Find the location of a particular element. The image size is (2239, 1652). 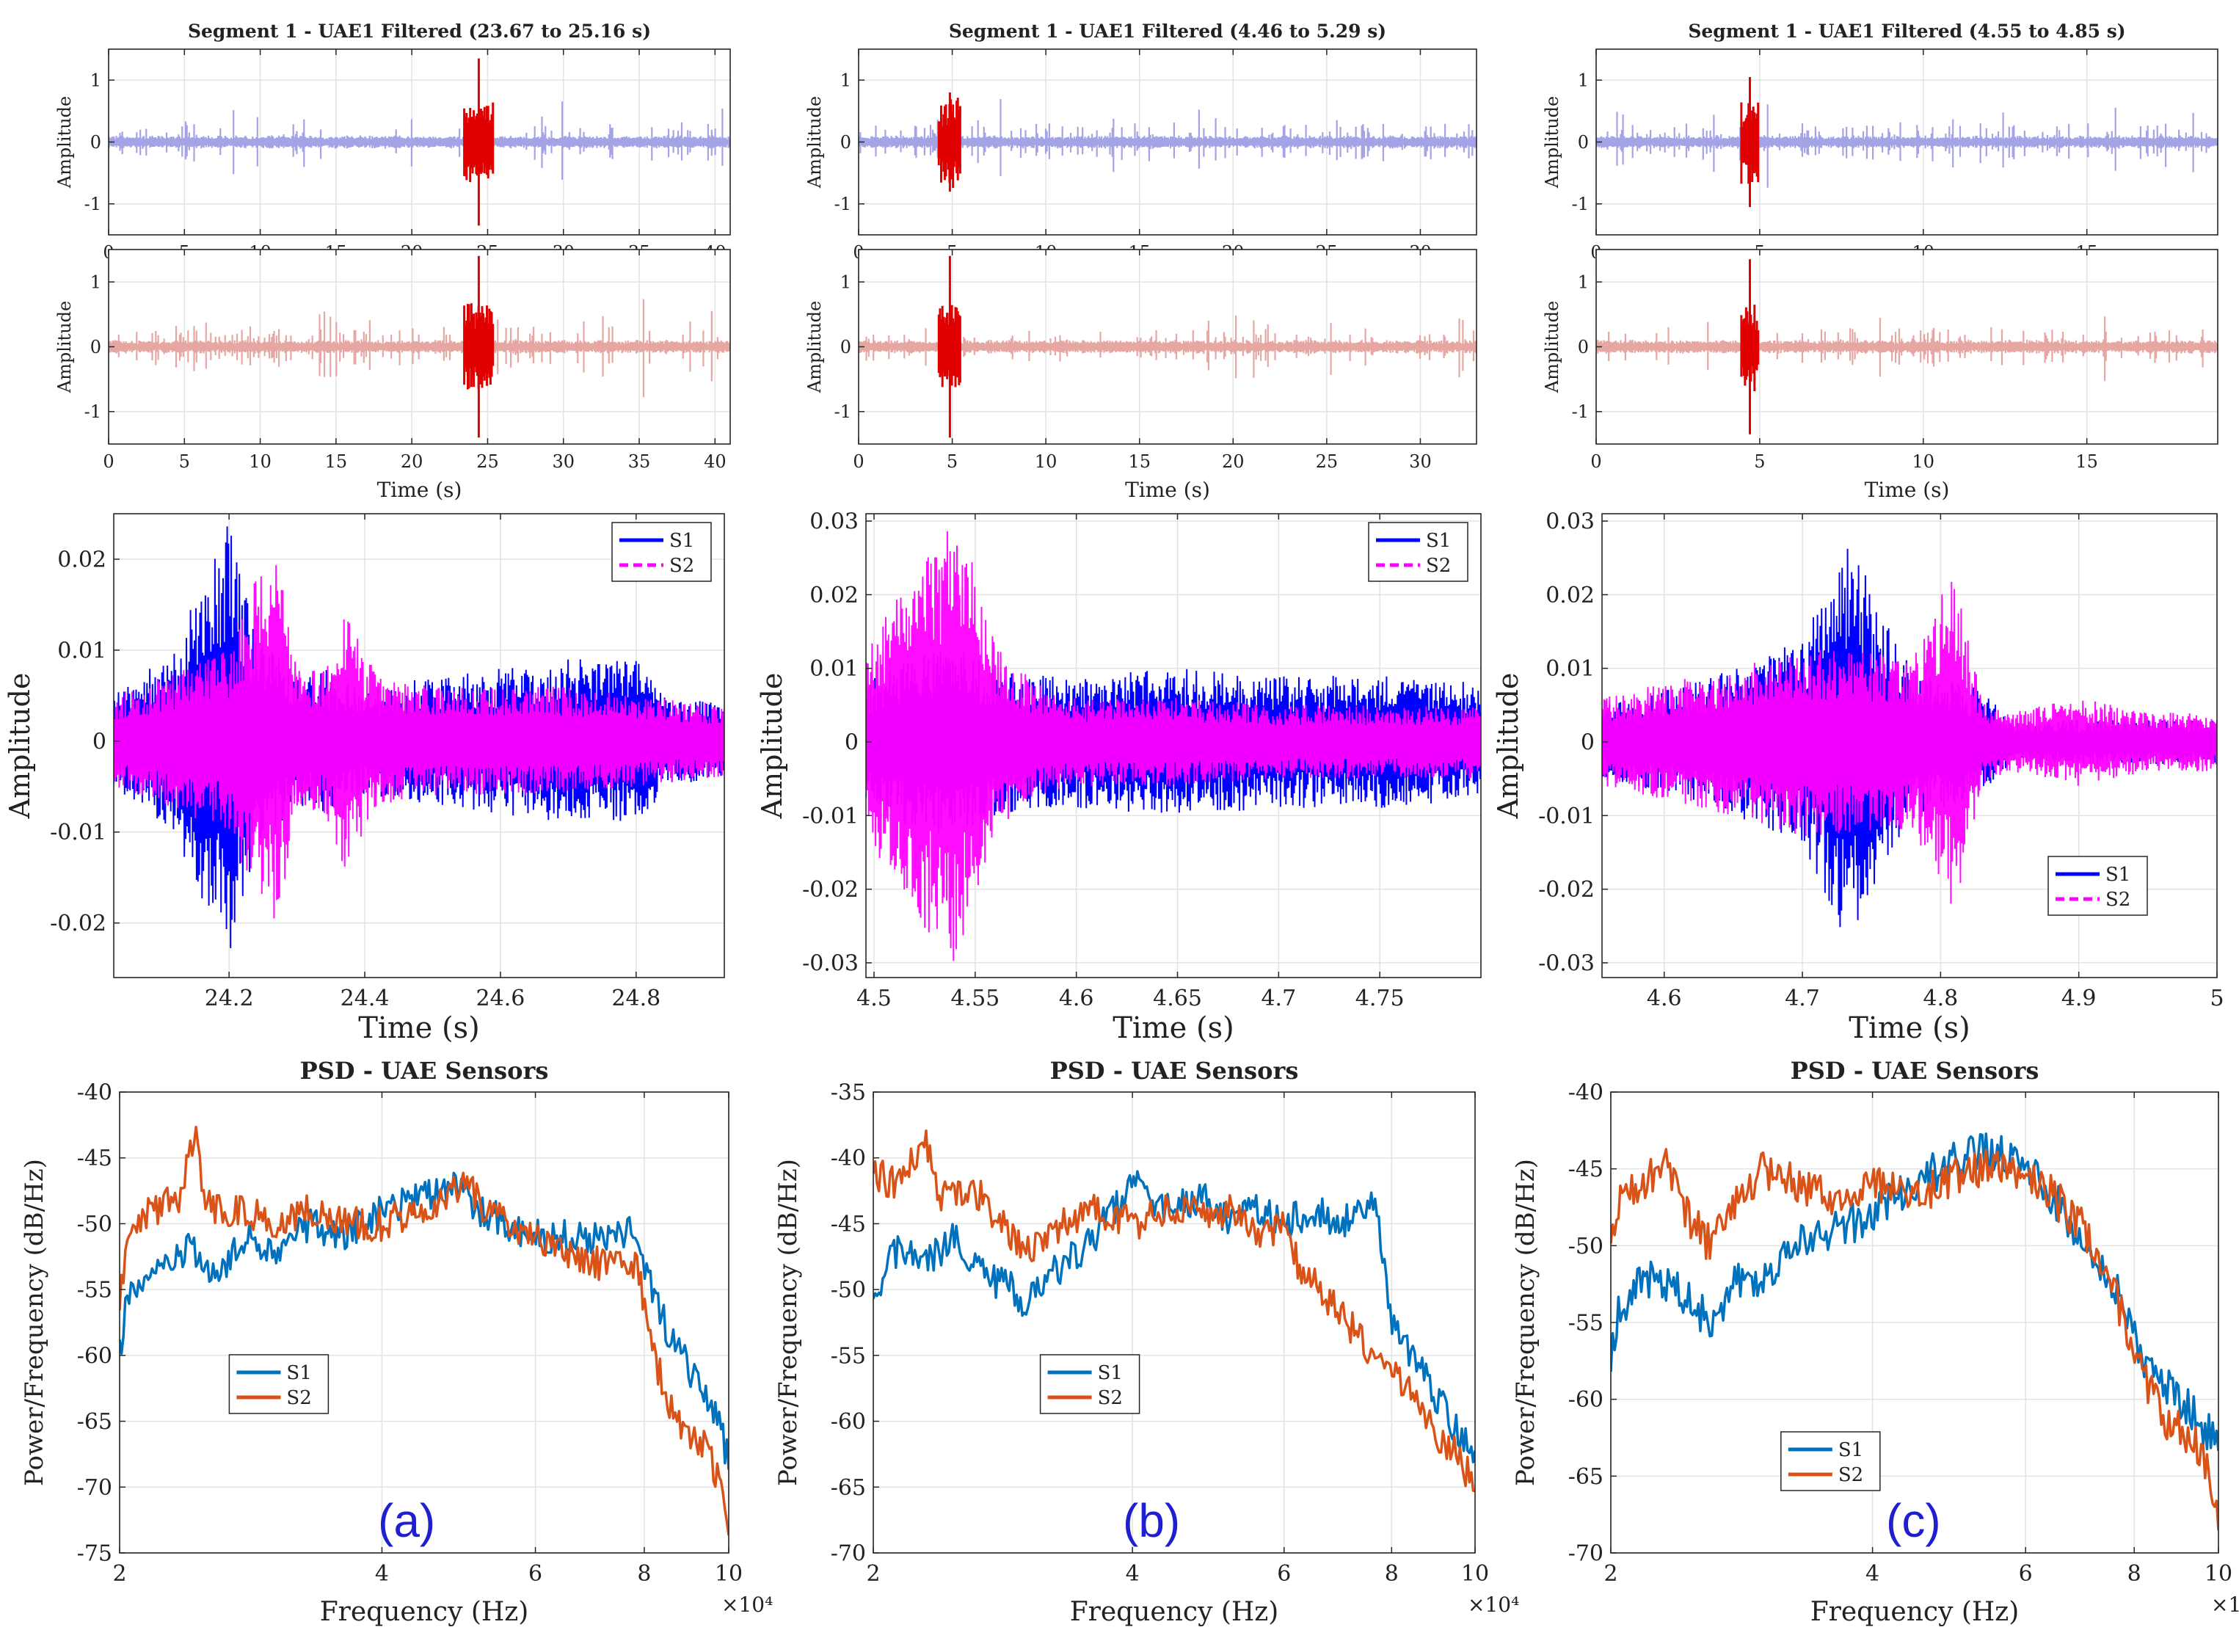

x-axis-label: Time (s) is located at coordinates (1167, 490).